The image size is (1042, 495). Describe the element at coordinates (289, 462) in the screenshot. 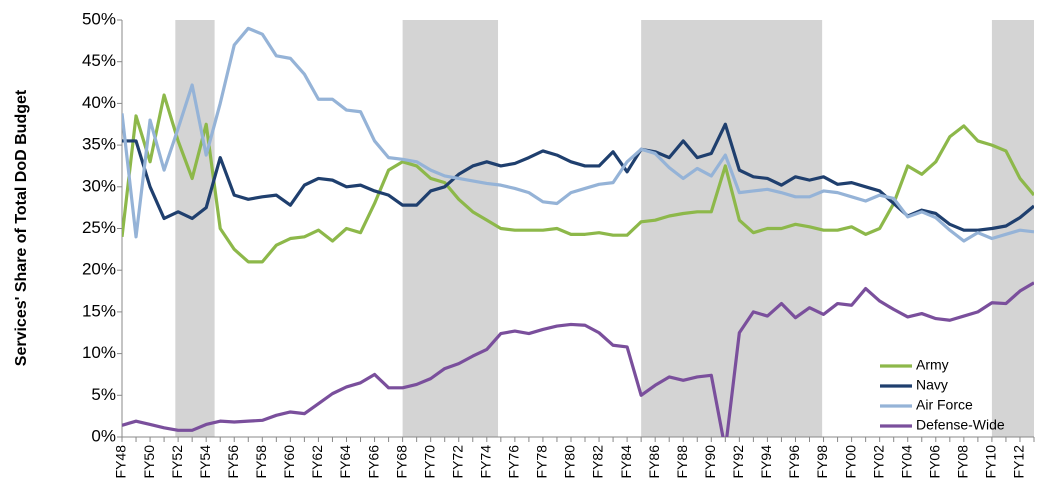

I see `x-tick-label: FY60` at that location.